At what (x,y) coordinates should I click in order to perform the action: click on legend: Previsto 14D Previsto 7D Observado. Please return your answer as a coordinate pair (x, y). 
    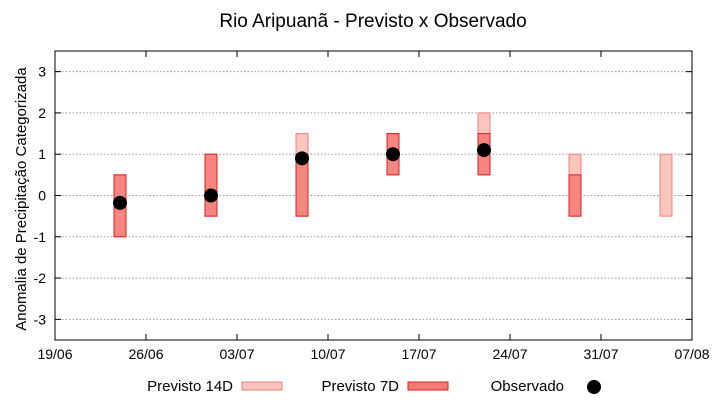
    Looking at the image, I should click on (374, 386).